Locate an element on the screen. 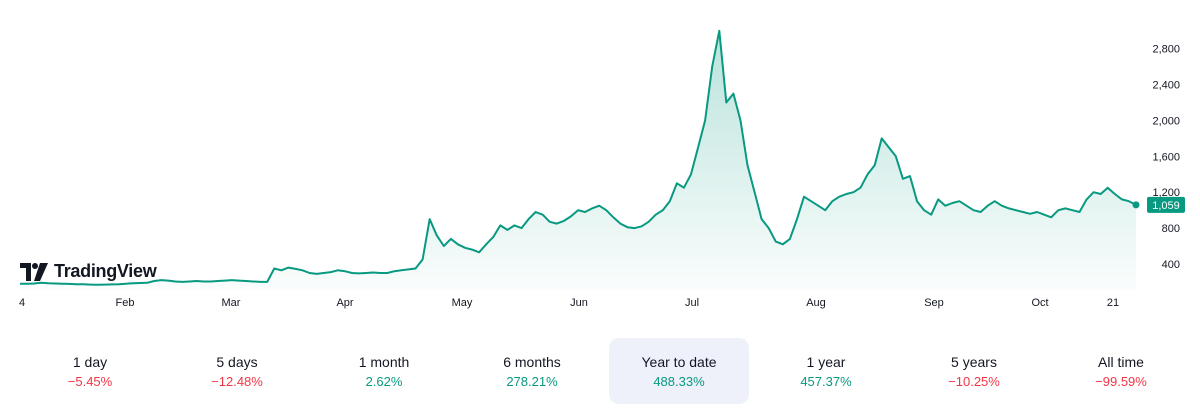  period-change: −99.59% is located at coordinates (1121, 381).